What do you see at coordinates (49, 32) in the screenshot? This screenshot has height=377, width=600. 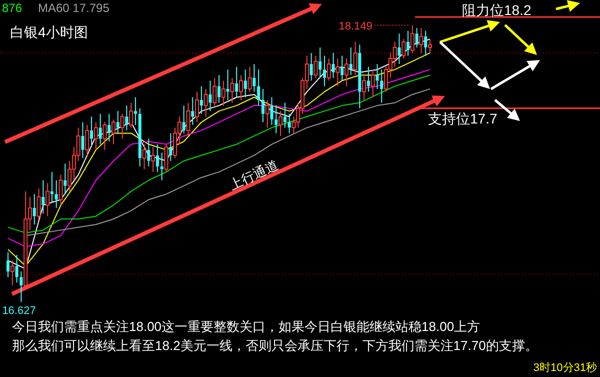 I see `chart-title: 白银4小时图` at bounding box center [49, 32].